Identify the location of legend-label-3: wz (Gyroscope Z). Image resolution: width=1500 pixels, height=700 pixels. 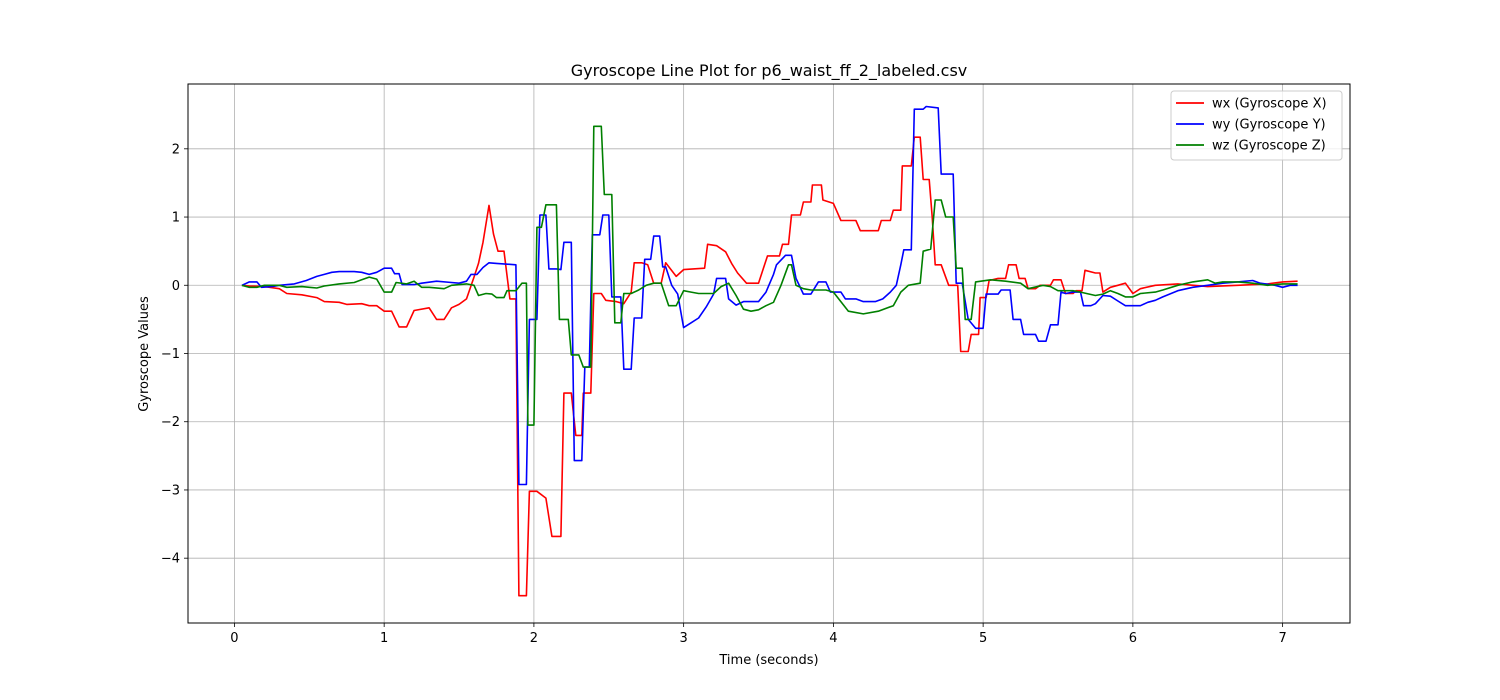
(1269, 146).